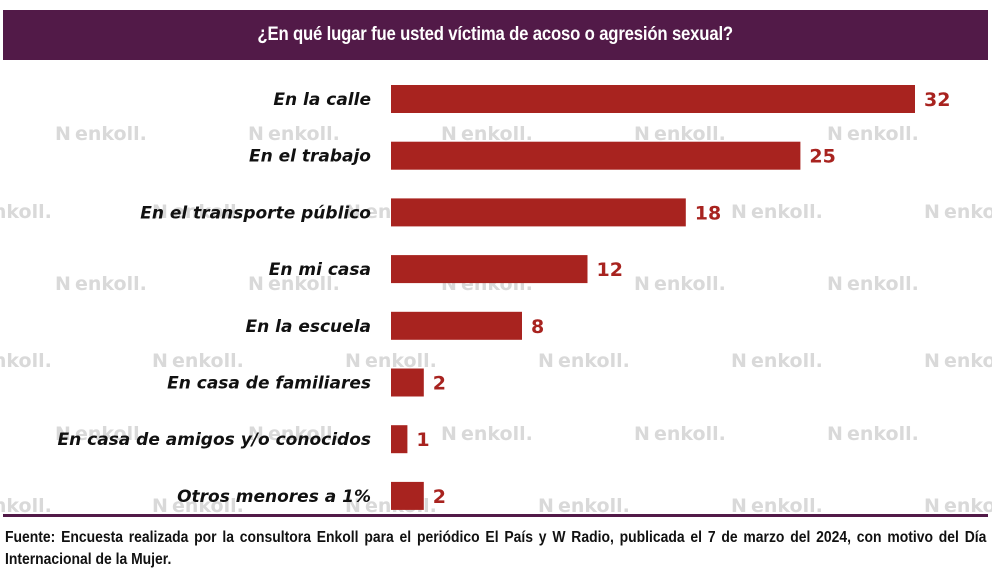 This screenshot has width=992, height=583. What do you see at coordinates (495, 515) in the screenshot?
I see `footer-divider` at bounding box center [495, 515].